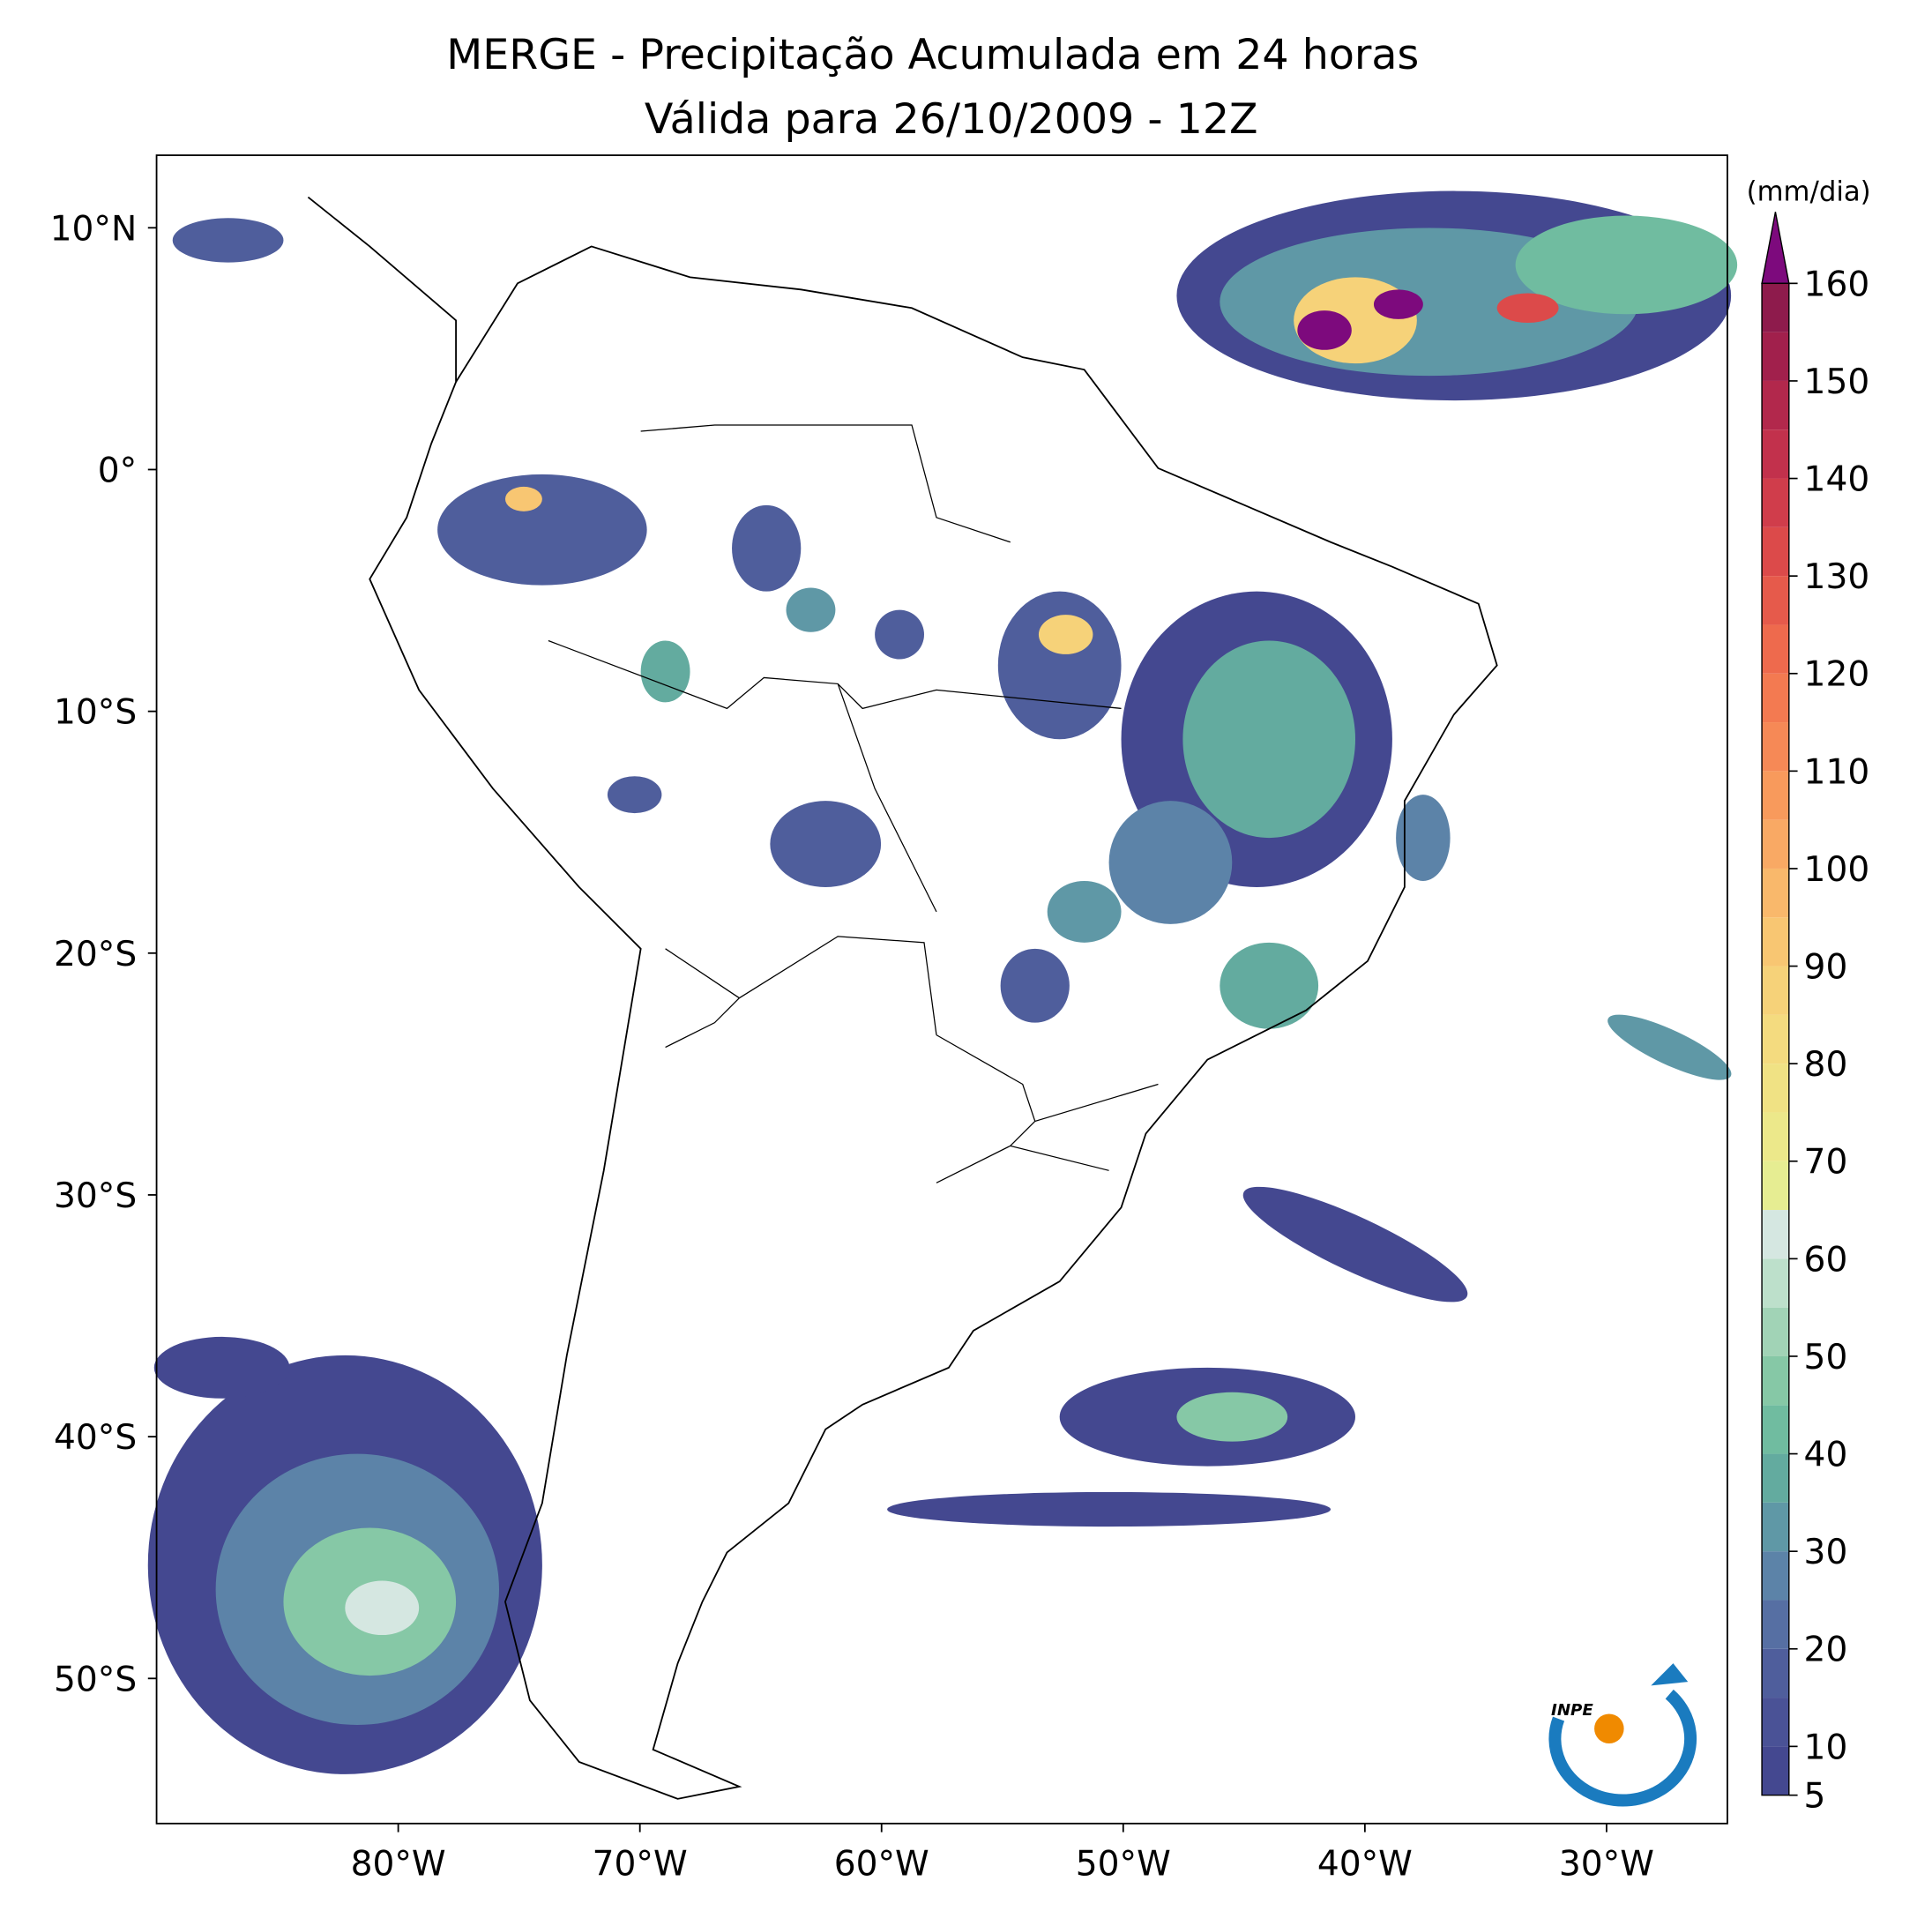 This screenshot has height=1911, width=1932. Describe the element at coordinates (1826, 1357) in the screenshot. I see `colorbar-tick-label: 50` at that location.